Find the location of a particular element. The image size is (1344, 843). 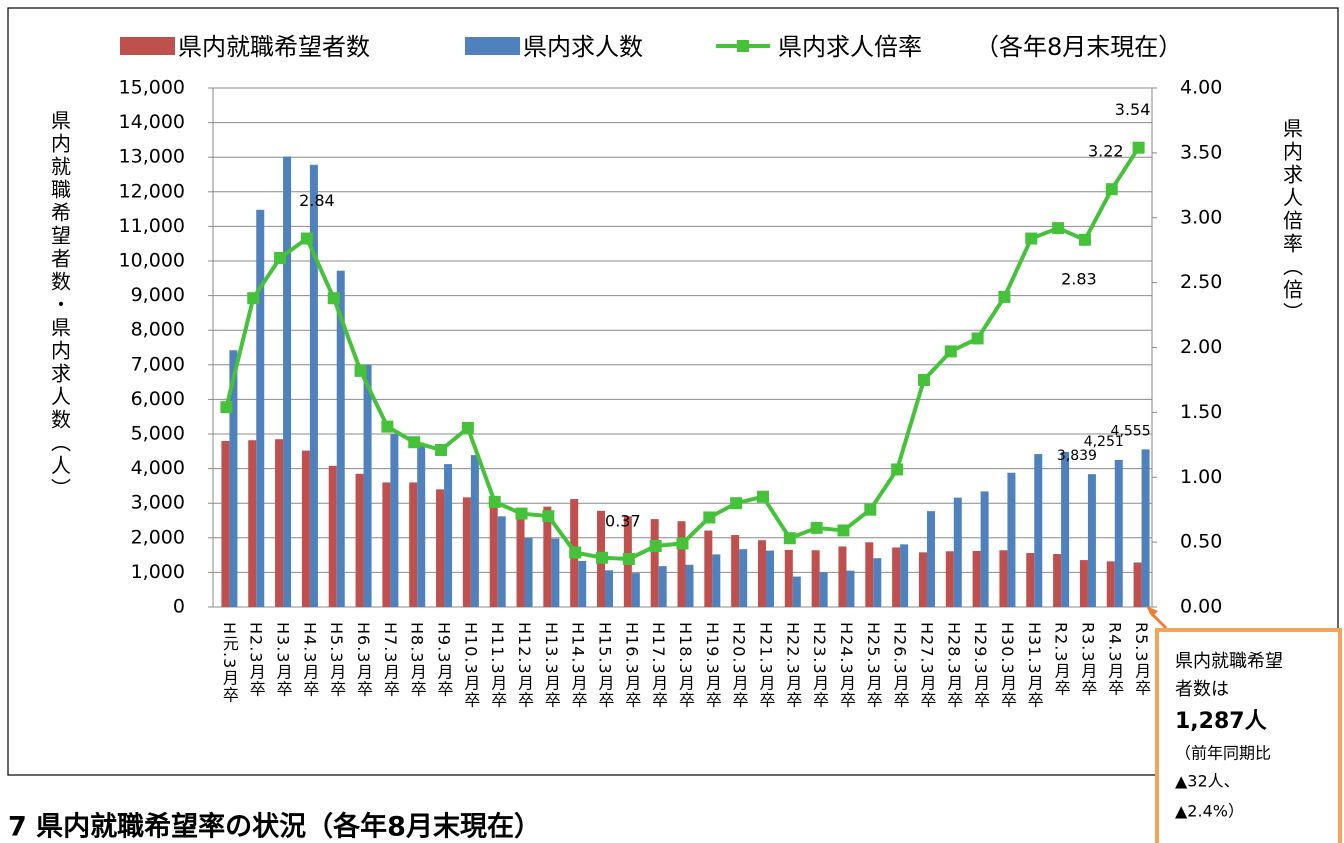

legend-swatch is located at coordinates (147, 46).